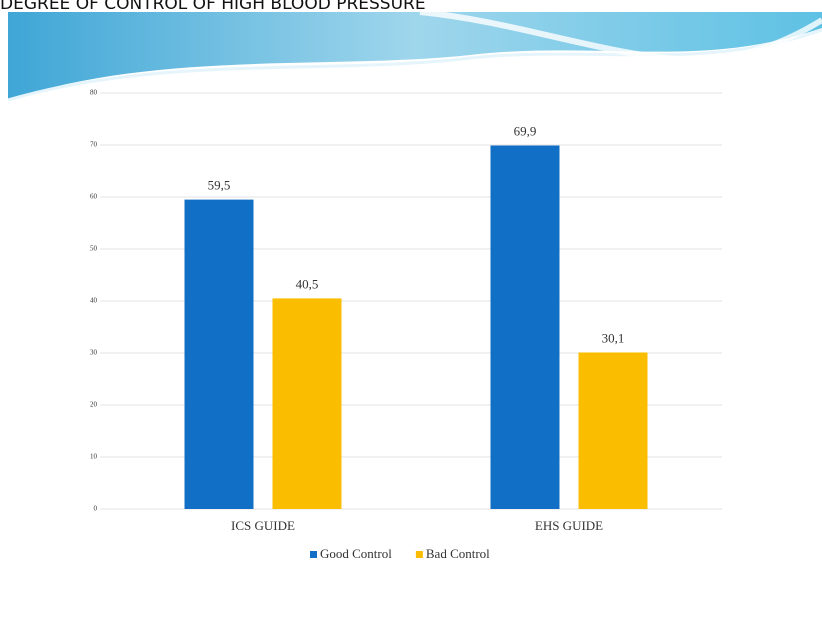 The height and width of the screenshot is (617, 822). What do you see at coordinates (613, 337) in the screenshot?
I see `data-label: 30,1` at bounding box center [613, 337].